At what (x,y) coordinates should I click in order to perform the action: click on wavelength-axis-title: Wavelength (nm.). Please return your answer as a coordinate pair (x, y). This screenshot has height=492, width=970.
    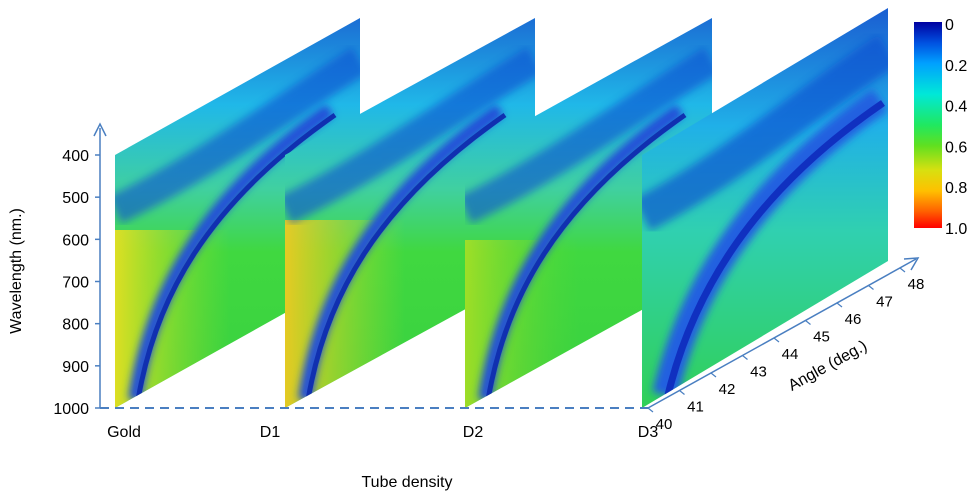
    Looking at the image, I should click on (16, 271).